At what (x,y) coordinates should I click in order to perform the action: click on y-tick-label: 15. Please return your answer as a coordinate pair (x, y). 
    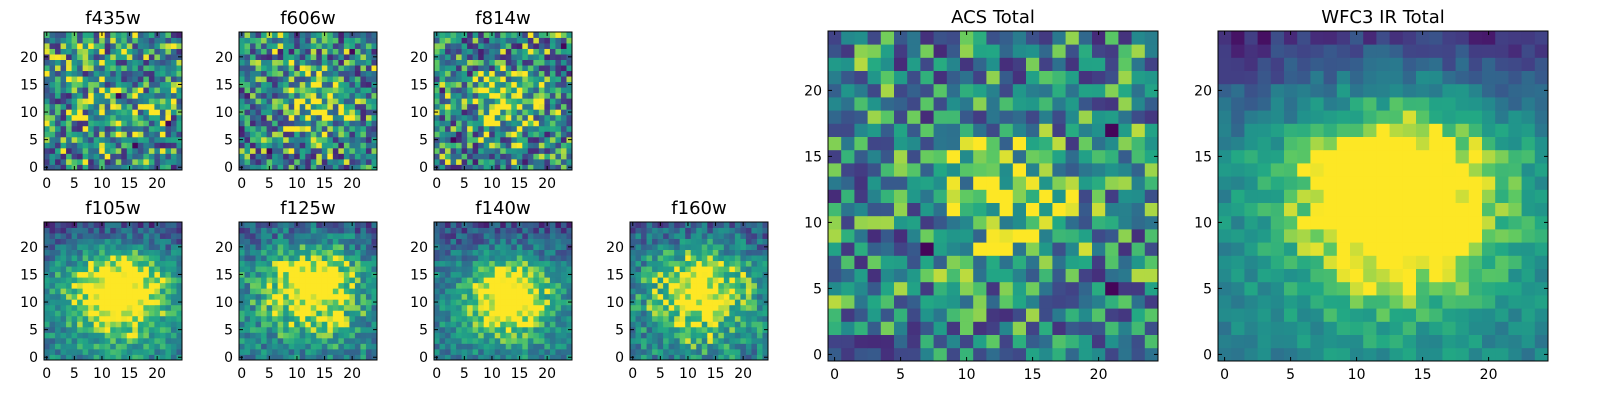
    Looking at the image, I should click on (29, 275).